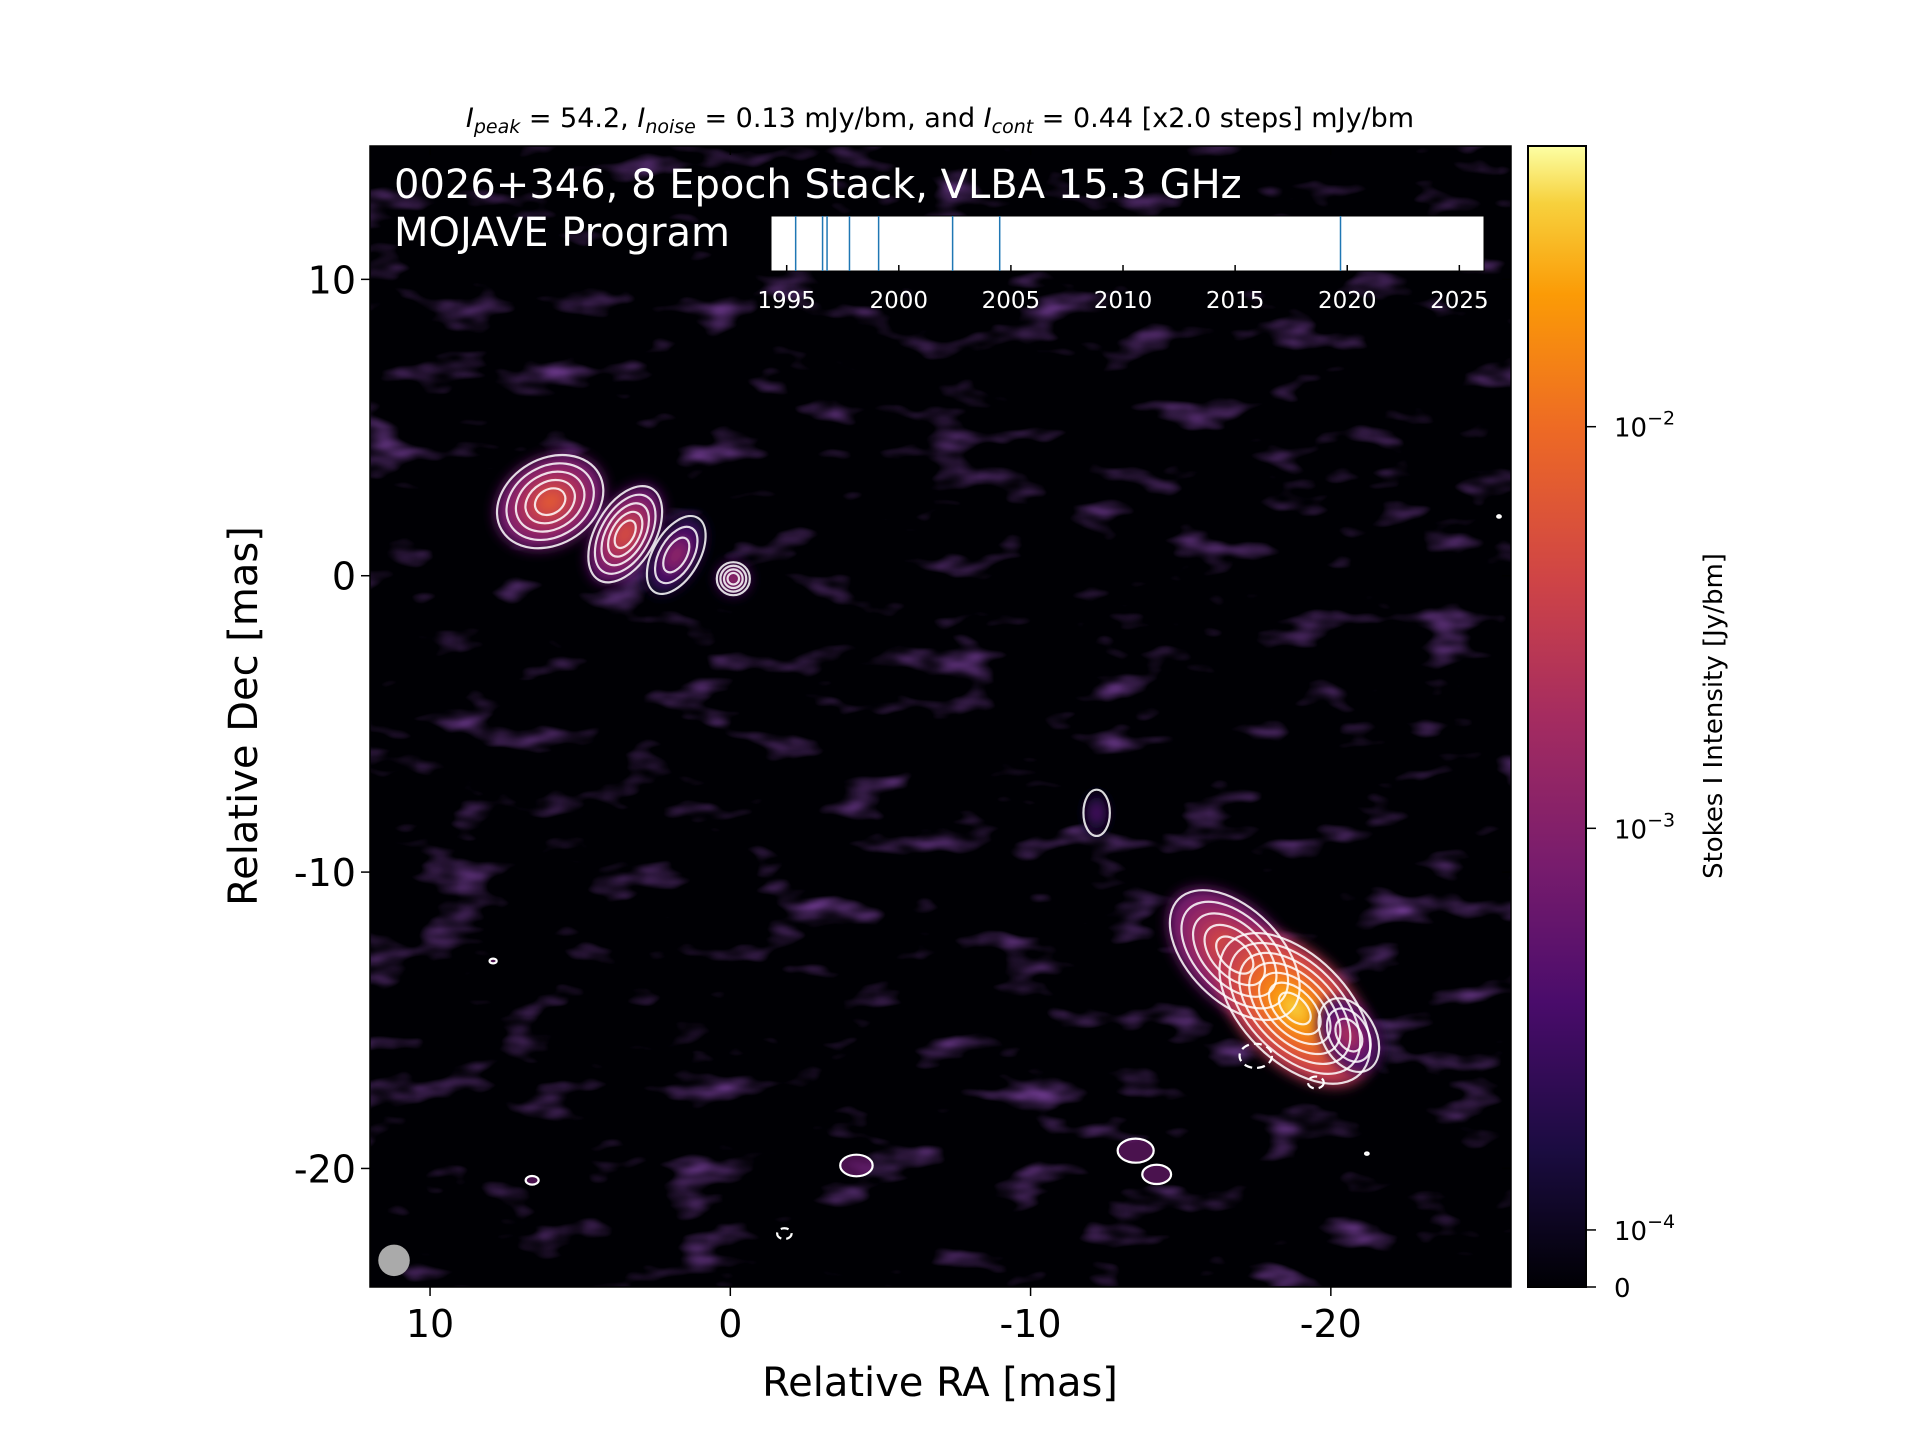 The image size is (1920, 1440). What do you see at coordinates (786, 301) in the screenshot?
I see `timeline-tick-label: 1995` at bounding box center [786, 301].